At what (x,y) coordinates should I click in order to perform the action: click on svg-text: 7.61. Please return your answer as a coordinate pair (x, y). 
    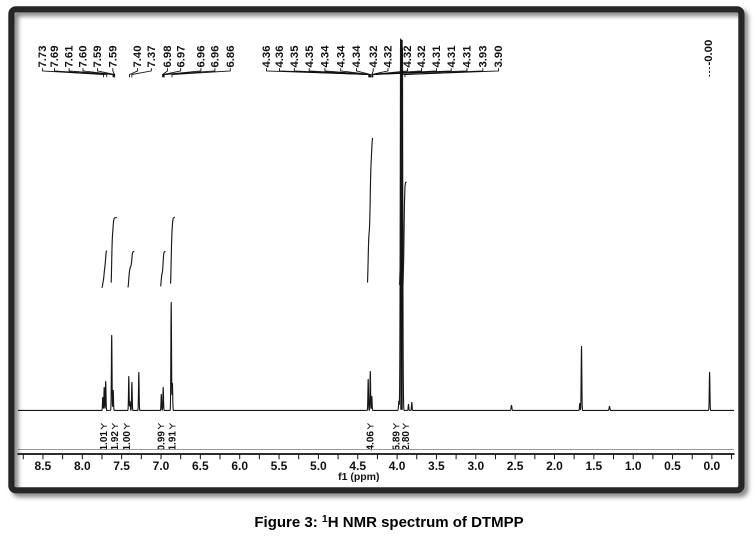
    Looking at the image, I should click on (70, 57).